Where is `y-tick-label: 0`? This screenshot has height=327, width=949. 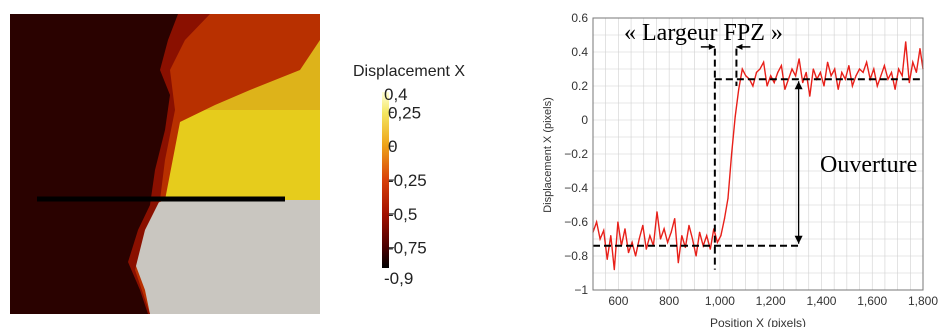
y-tick-label: 0 is located at coordinates (584, 120).